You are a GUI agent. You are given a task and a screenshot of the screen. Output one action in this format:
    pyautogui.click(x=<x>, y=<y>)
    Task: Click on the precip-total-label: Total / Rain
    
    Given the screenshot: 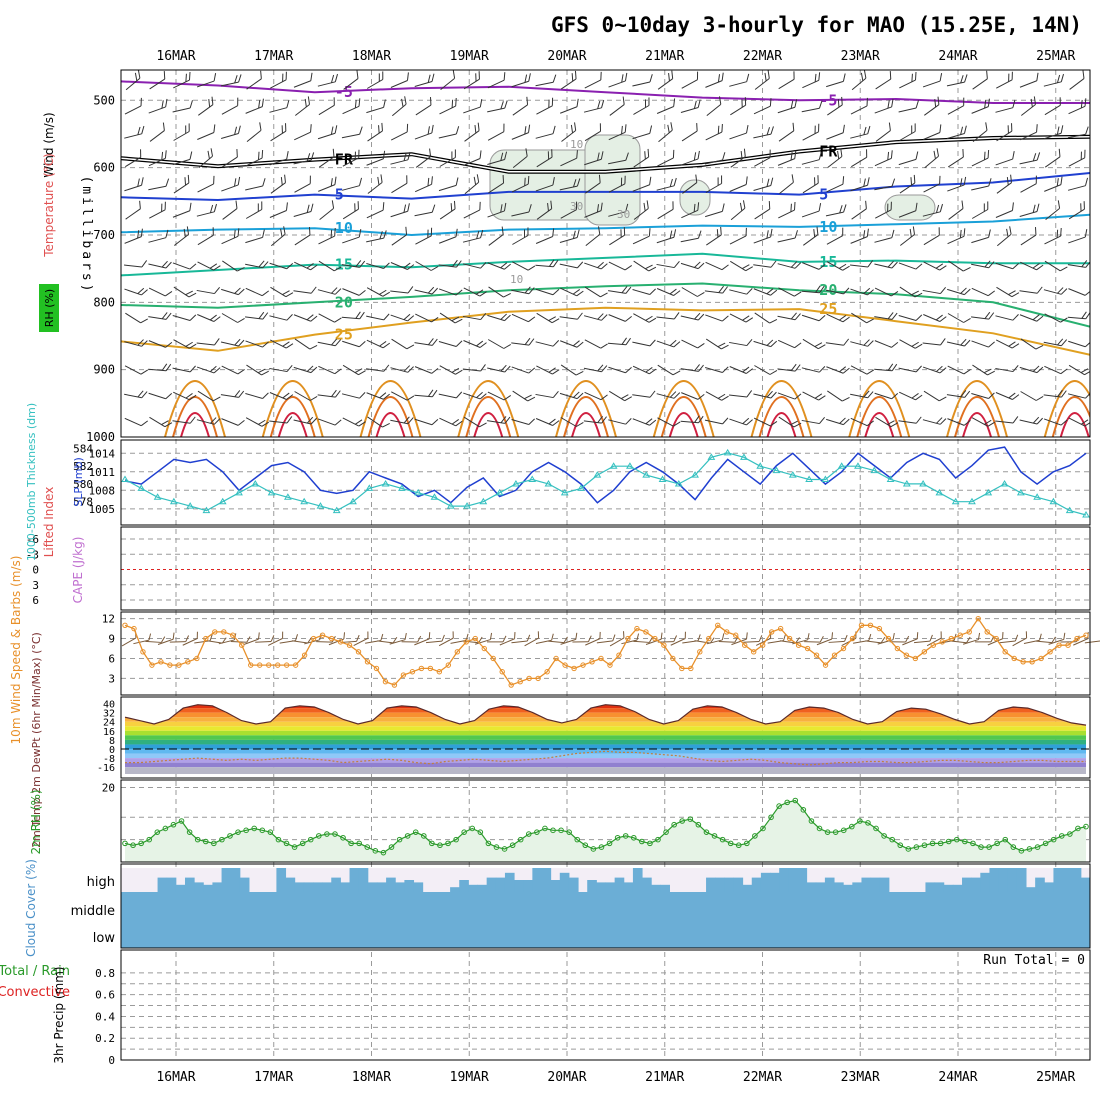 What is the action you would take?
    pyautogui.click(x=35, y=971)
    